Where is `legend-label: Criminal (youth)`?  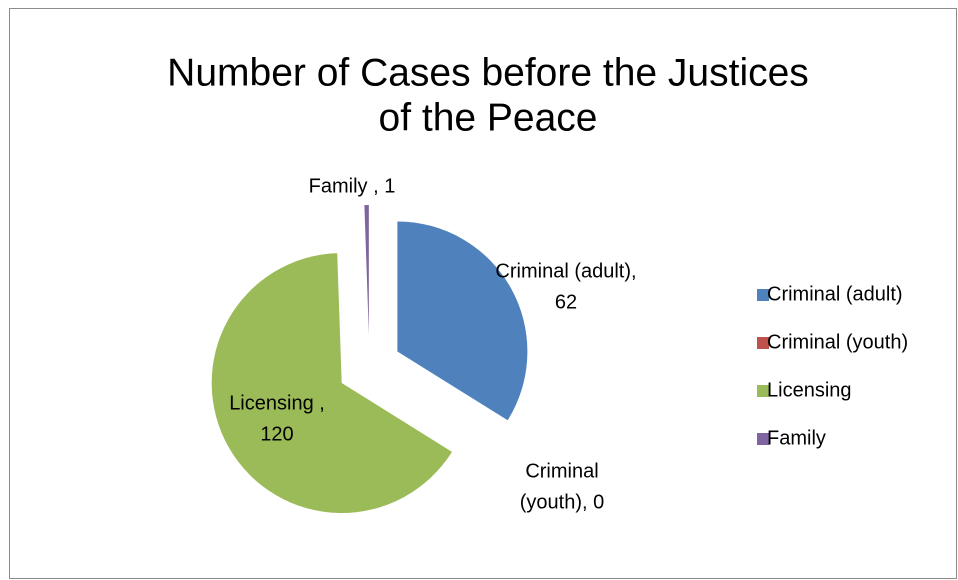 legend-label: Criminal (youth) is located at coordinates (837, 342).